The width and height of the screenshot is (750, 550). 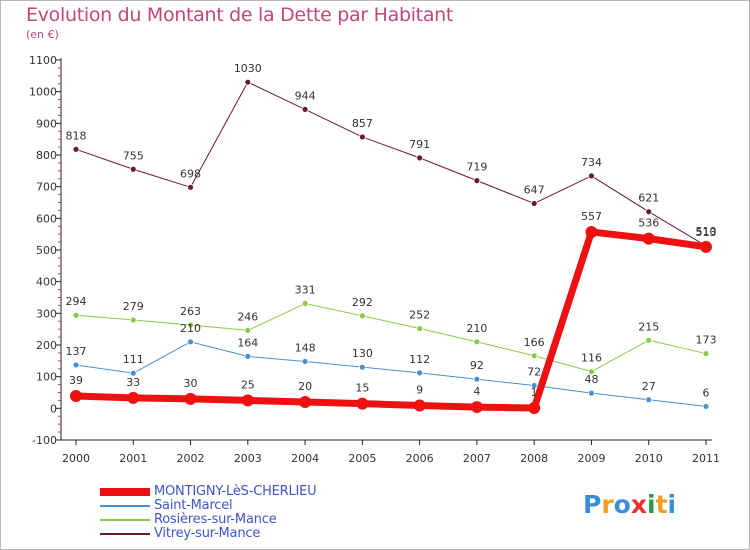 What do you see at coordinates (591, 458) in the screenshot?
I see `x-tick-label: 2009` at bounding box center [591, 458].